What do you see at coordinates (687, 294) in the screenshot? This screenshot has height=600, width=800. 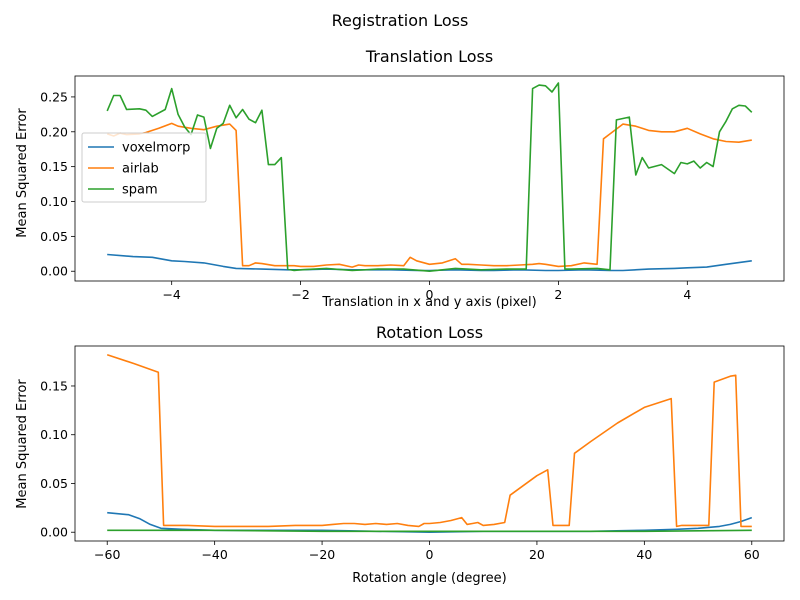 I see `translation-x-tick-label: 4` at bounding box center [687, 294].